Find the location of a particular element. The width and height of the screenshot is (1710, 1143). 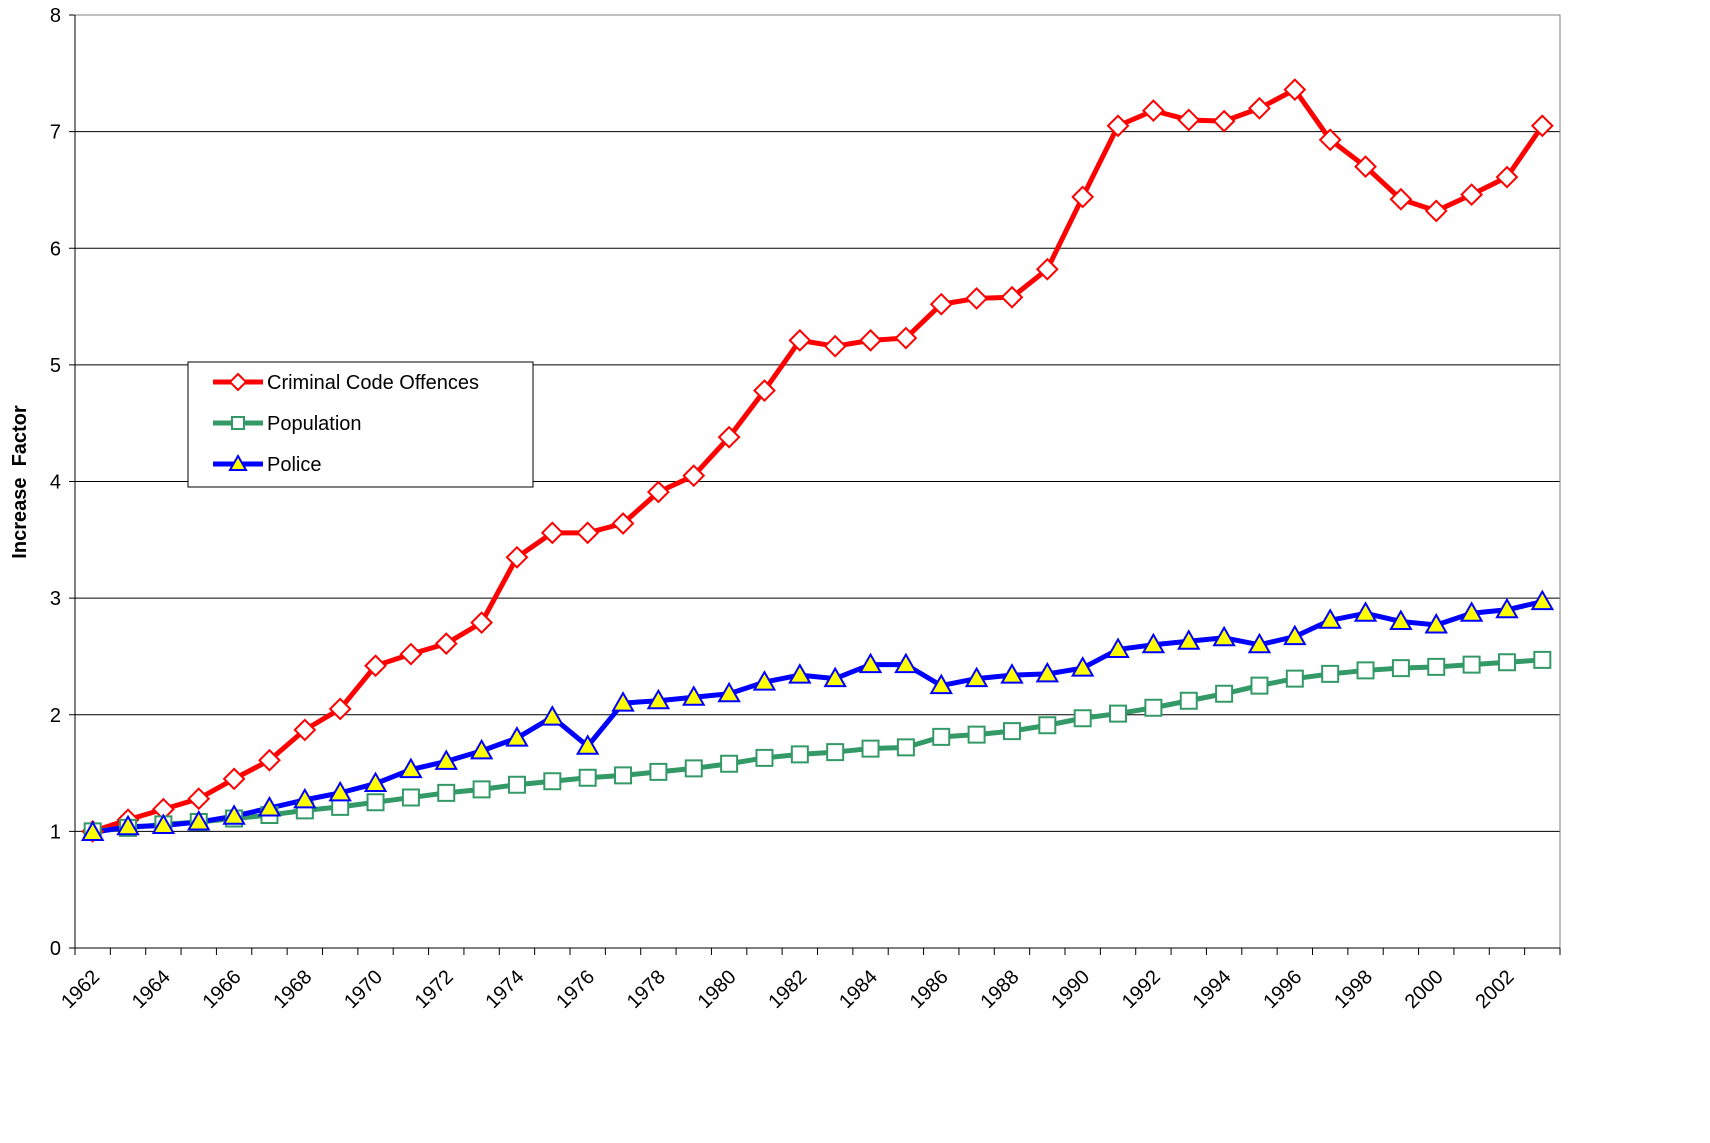

x-tick-label: 2002 is located at coordinates (1494, 989).